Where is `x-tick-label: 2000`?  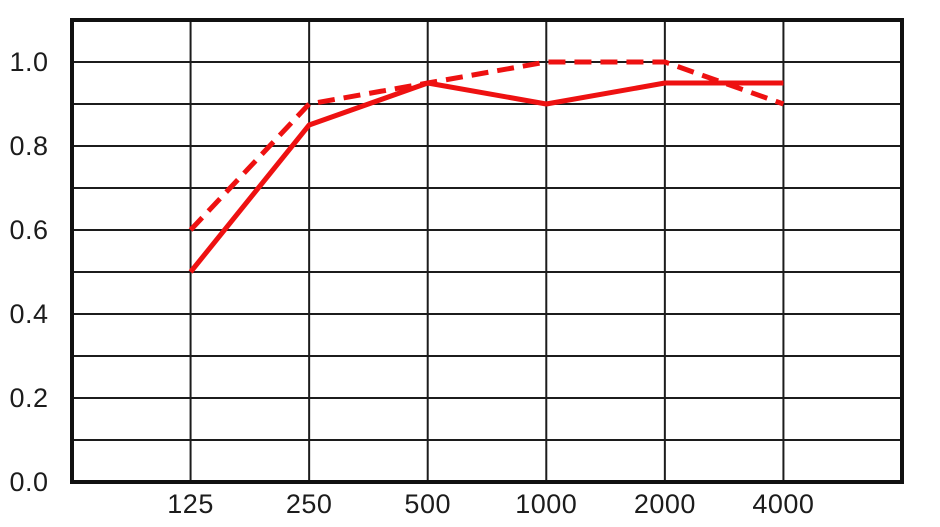 x-tick-label: 2000 is located at coordinates (665, 504).